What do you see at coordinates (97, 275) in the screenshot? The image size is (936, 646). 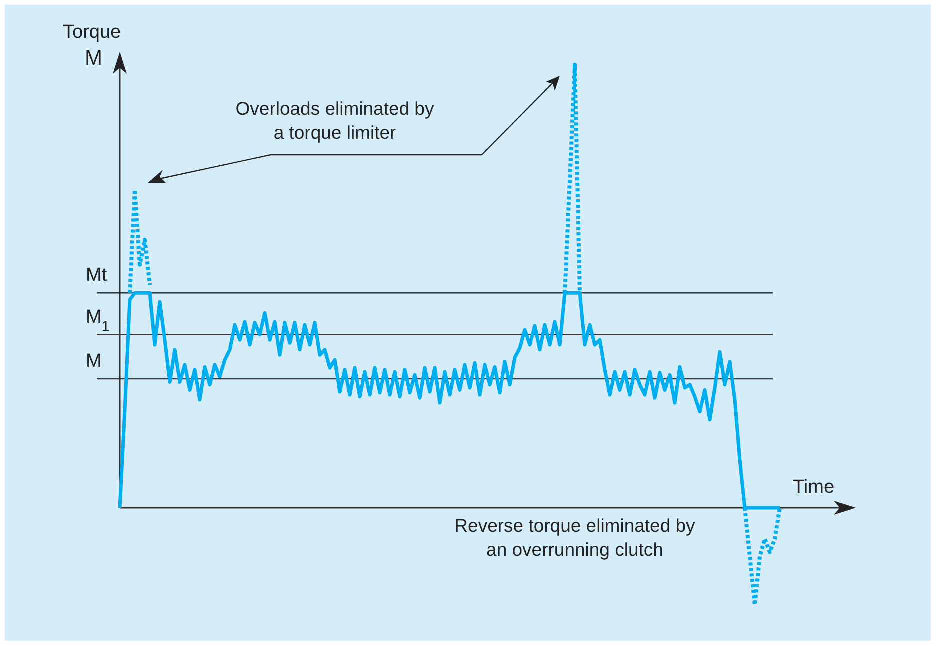 I see `ref-line-label: Mt` at bounding box center [97, 275].